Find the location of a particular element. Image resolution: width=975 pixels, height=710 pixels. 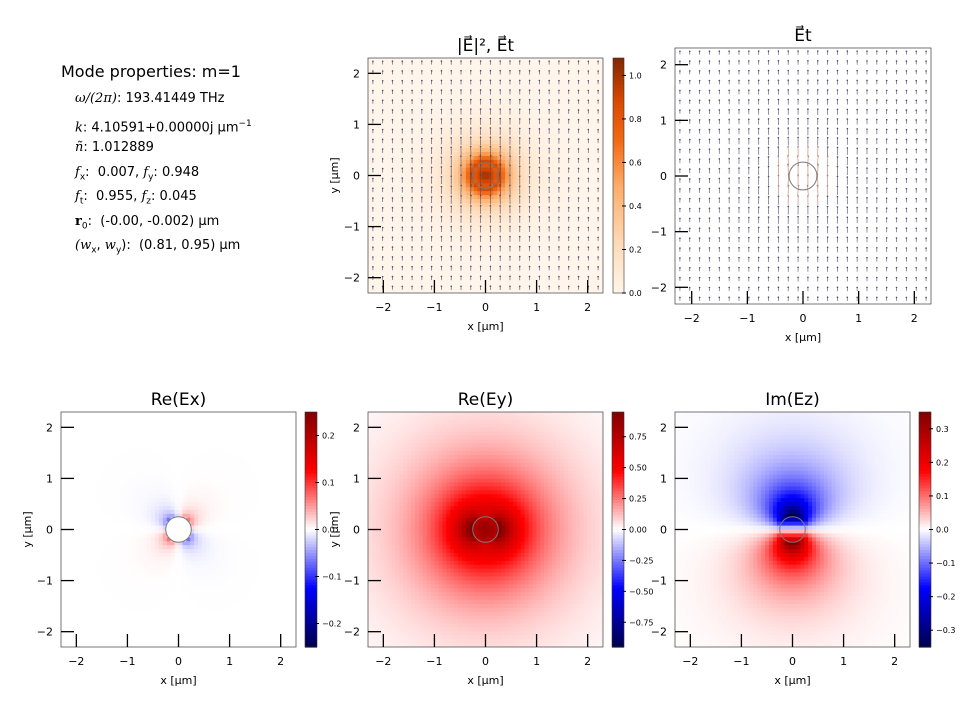

panel-title: Im(Ez) is located at coordinates (792, 400).